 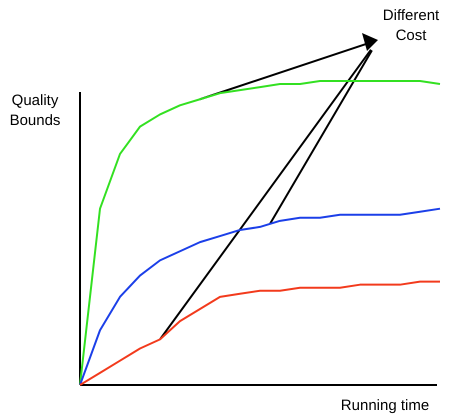 I want to click on y-axis-title: Quality Bounds, so click(x=35, y=110).